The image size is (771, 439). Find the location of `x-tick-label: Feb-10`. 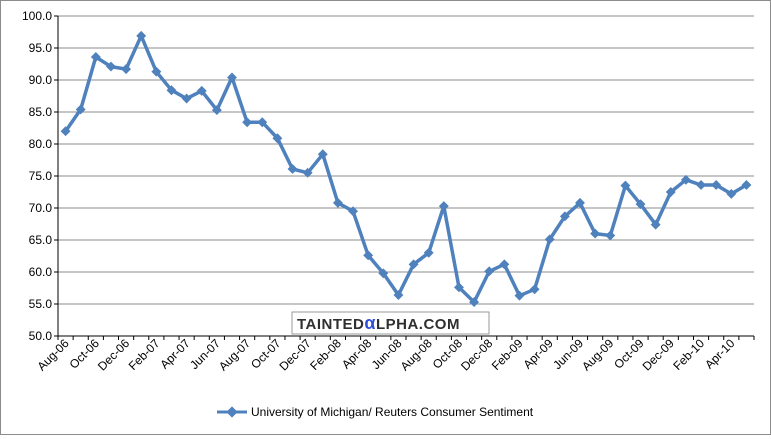

x-tick-label: Feb-10 is located at coordinates (688, 354).